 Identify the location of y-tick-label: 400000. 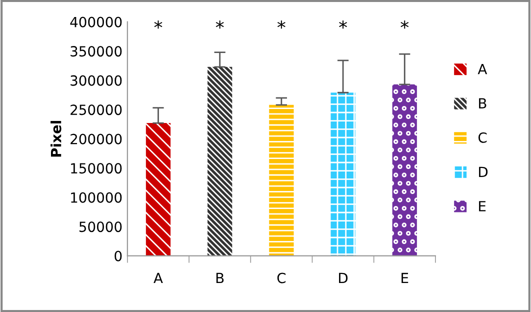
(96, 22).